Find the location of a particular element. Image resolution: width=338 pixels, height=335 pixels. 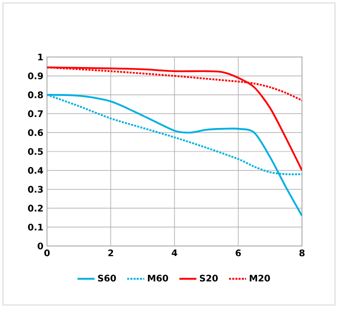

x-tick-label: 2 is located at coordinates (111, 253).